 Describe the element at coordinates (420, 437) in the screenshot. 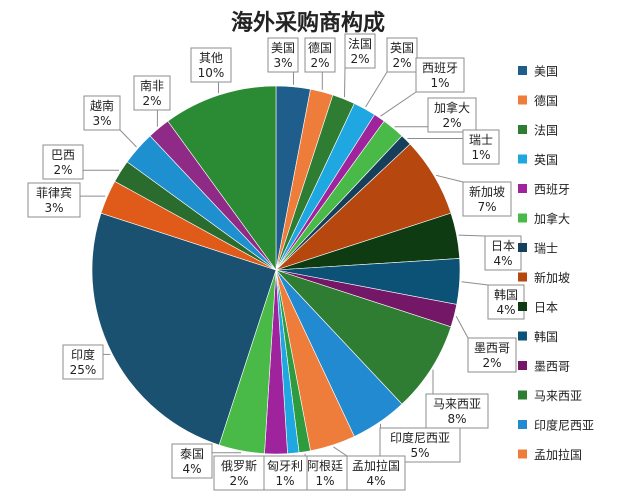

I see `data-label-name: 印度尼西亚` at that location.